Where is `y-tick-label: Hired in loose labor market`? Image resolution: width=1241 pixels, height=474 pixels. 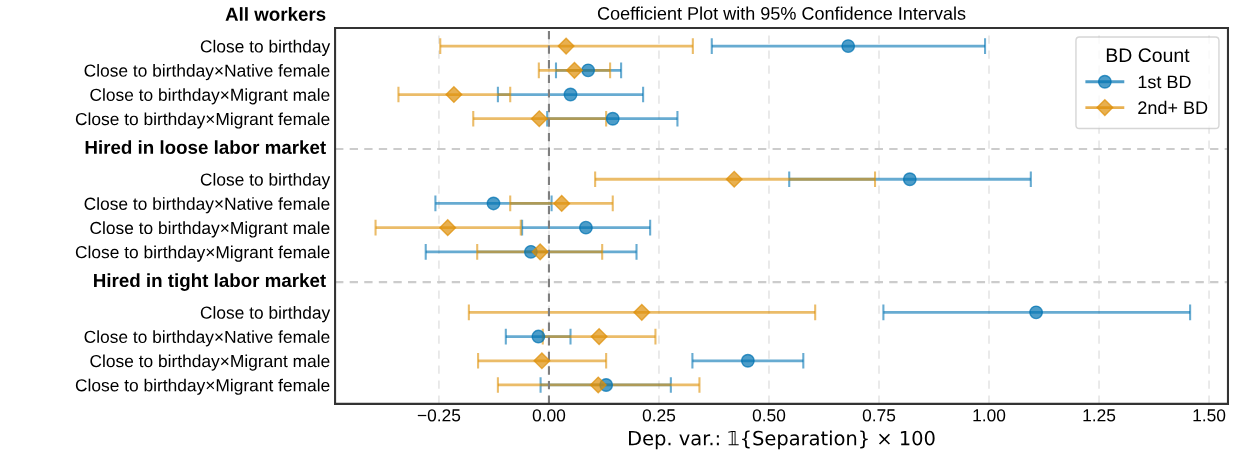 y-tick-label: Hired in loose labor market is located at coordinates (205, 147).